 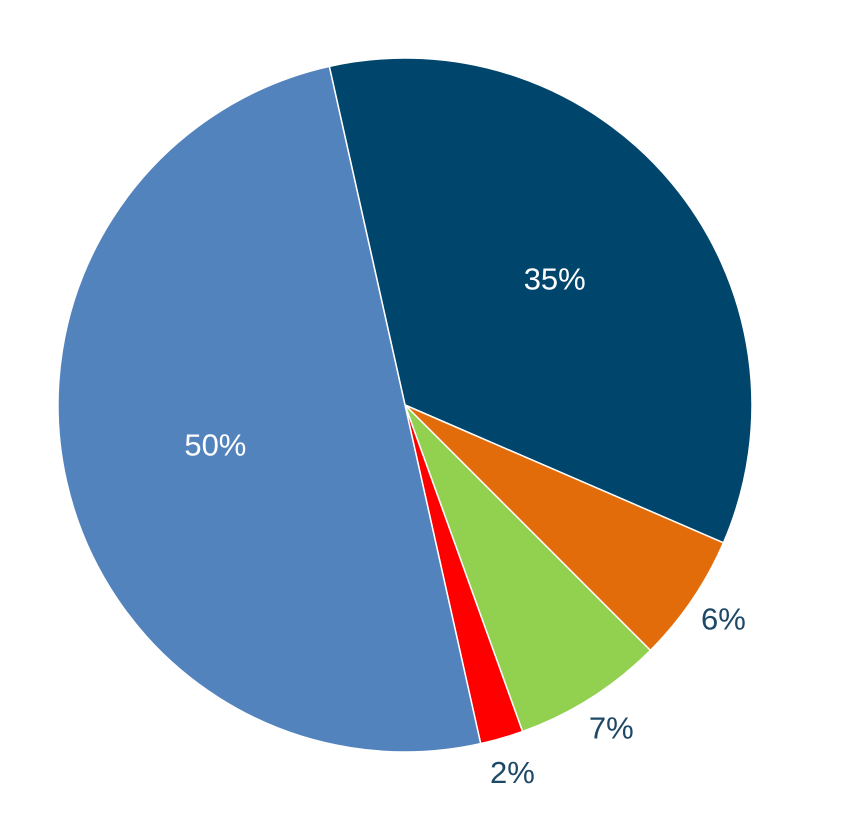 I want to click on data-label: 35%, so click(x=555, y=278).